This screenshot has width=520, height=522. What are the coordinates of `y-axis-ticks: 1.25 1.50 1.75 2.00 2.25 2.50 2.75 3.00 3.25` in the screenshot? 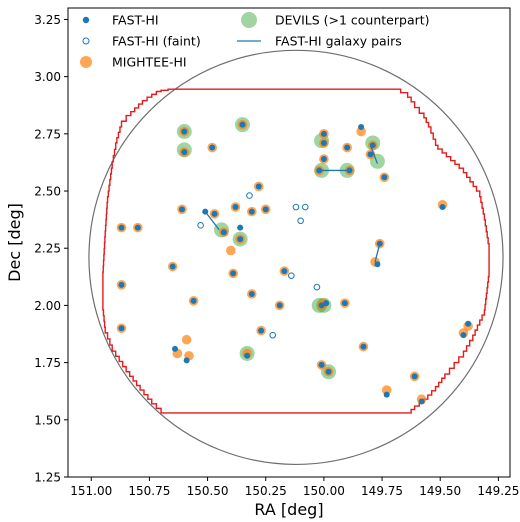 It's located at (51, 249).